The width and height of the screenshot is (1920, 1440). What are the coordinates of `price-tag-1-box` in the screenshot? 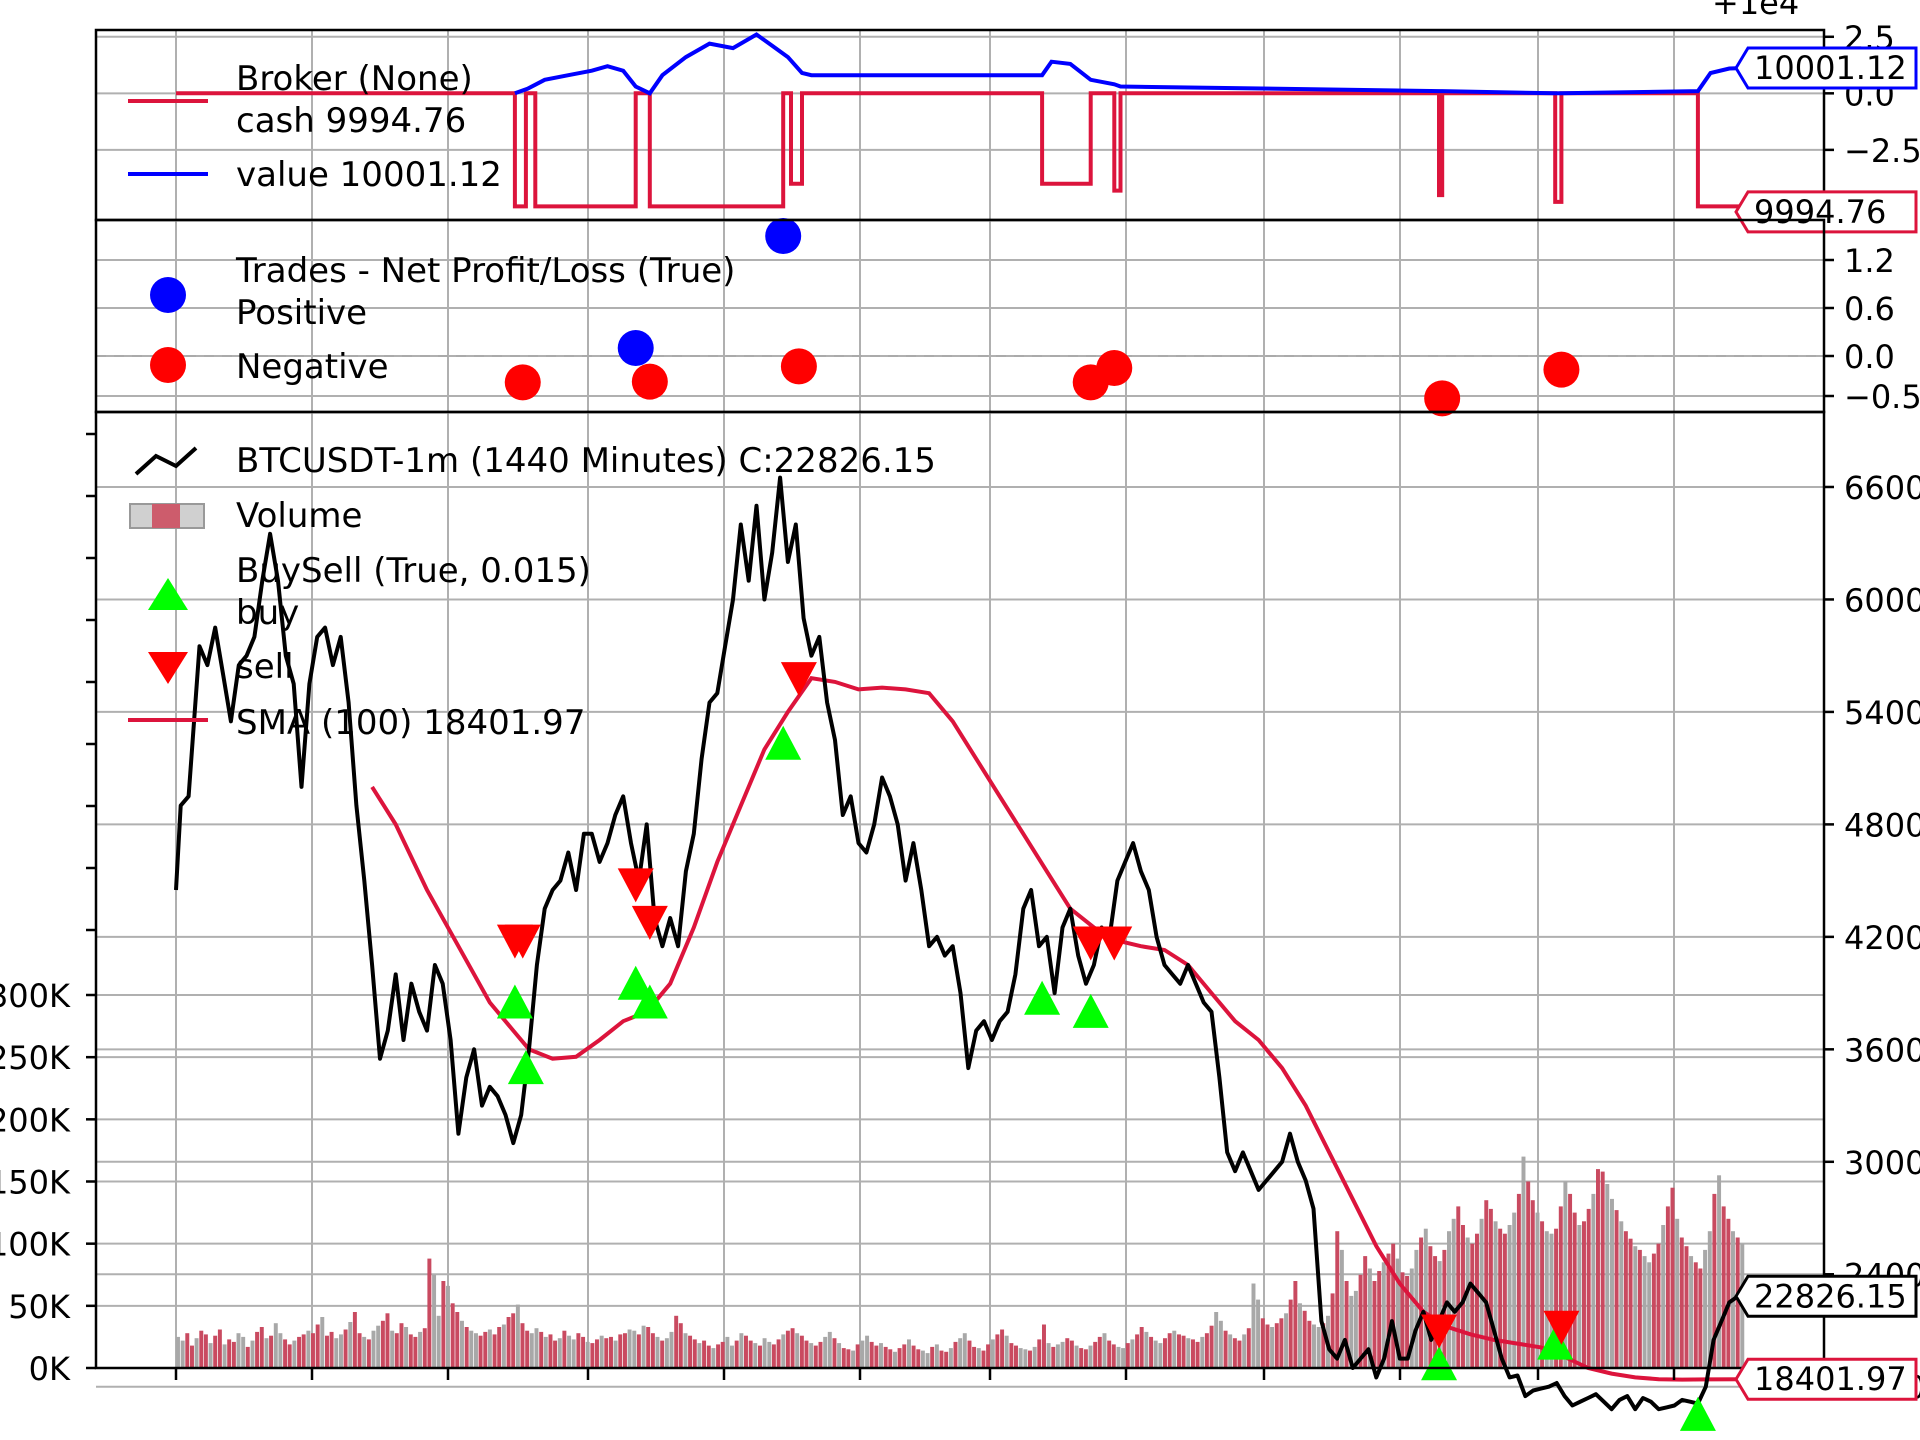 It's located at (1826, 1379).